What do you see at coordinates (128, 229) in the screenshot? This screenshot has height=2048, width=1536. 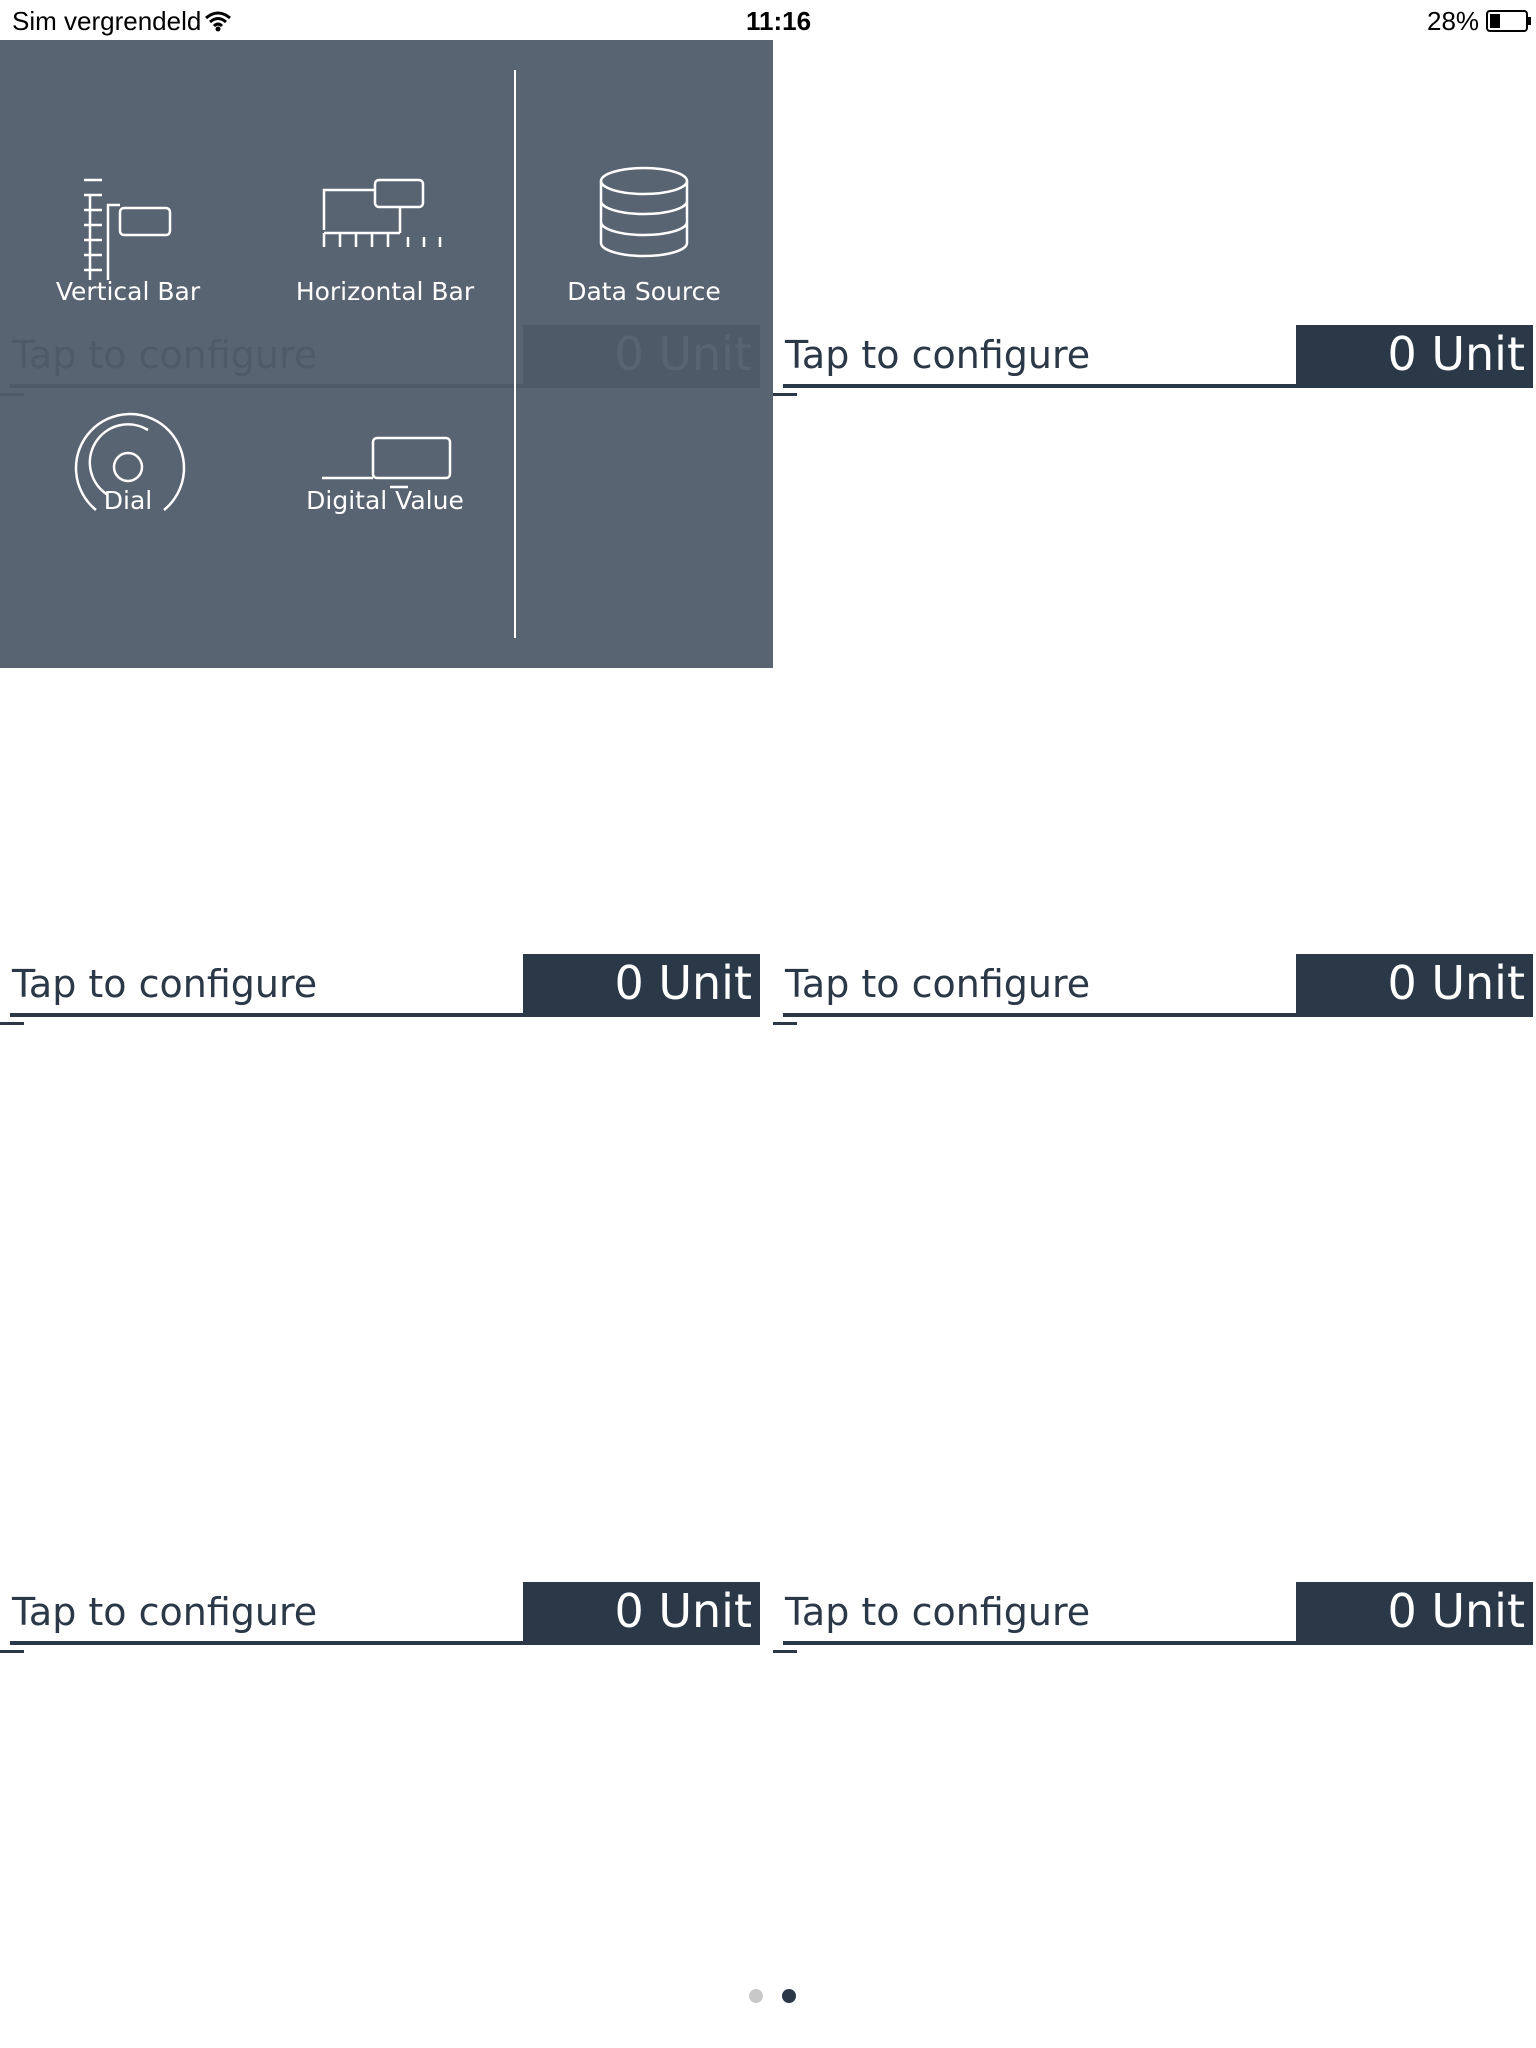 I see `vertical-bar-icon` at bounding box center [128, 229].